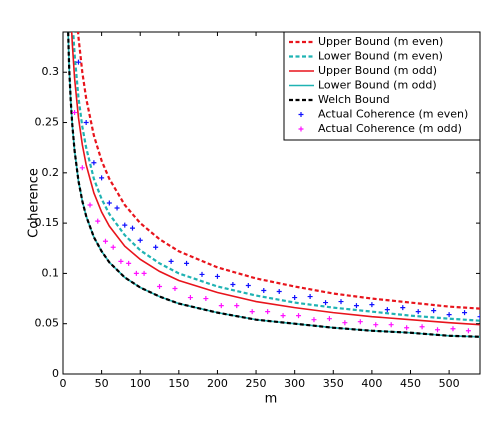 This screenshot has height=421, width=498. Describe the element at coordinates (140, 383) in the screenshot. I see `x-tick-label: 100` at that location.